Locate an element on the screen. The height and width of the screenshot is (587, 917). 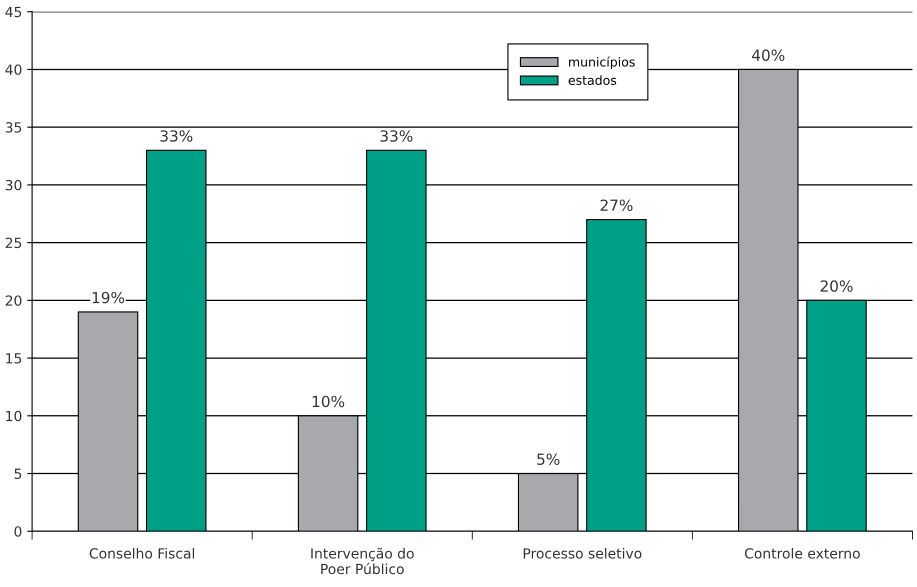
x-tick-label: Processo seletivo is located at coordinates (583, 553).